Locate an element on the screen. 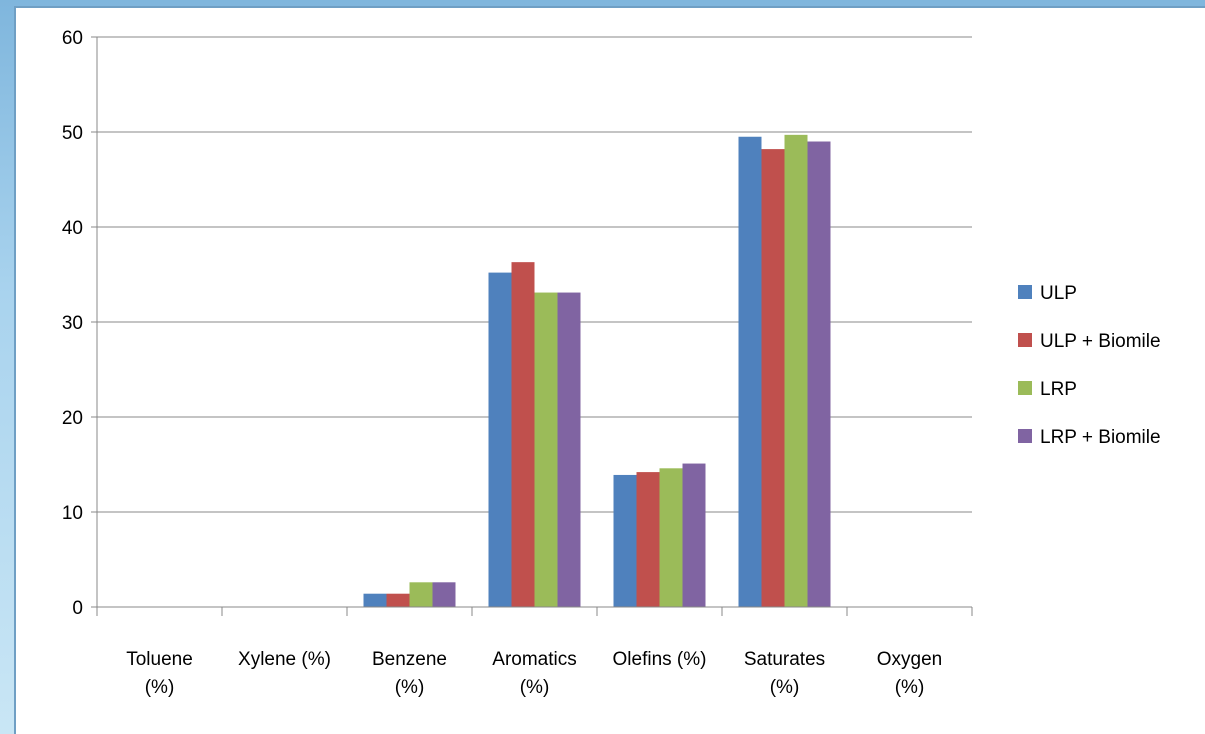  x-category-label: Toluene (%) is located at coordinates (159, 673).